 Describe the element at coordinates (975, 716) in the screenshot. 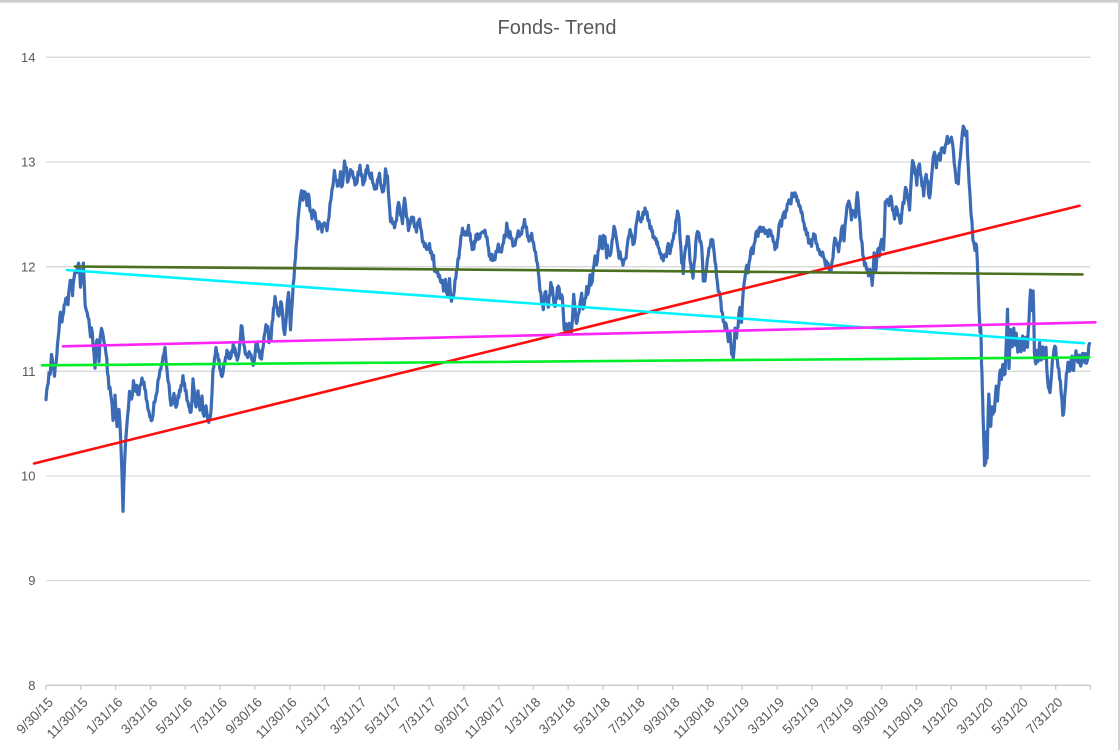

I see `svg-text: 3/31/20` at that location.